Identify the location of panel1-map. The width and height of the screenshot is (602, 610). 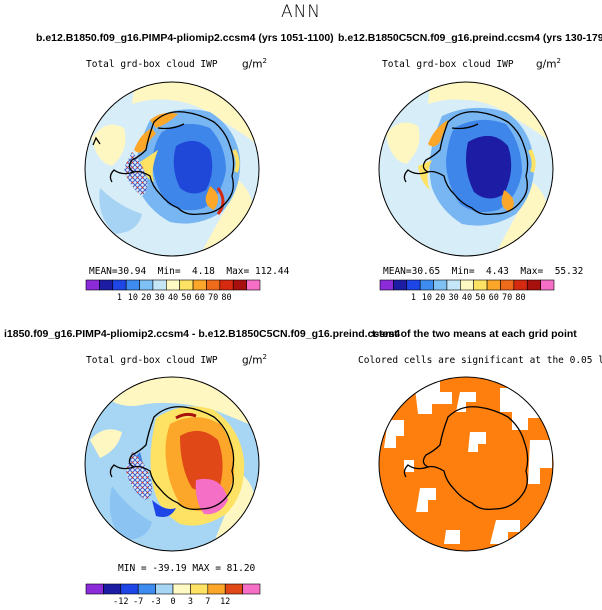
(172, 169).